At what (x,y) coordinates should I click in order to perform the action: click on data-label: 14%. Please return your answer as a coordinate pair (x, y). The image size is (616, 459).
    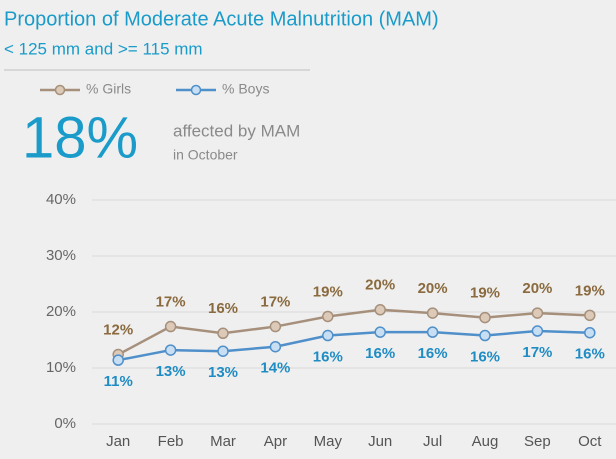
    Looking at the image, I should click on (275, 368).